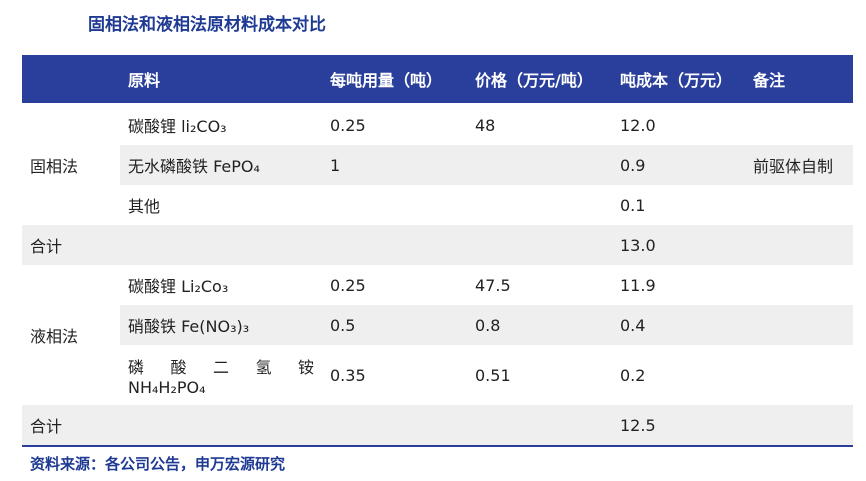  Describe the element at coordinates (676, 80) in the screenshot. I see `header-cell: 吨成本（万元）` at that location.